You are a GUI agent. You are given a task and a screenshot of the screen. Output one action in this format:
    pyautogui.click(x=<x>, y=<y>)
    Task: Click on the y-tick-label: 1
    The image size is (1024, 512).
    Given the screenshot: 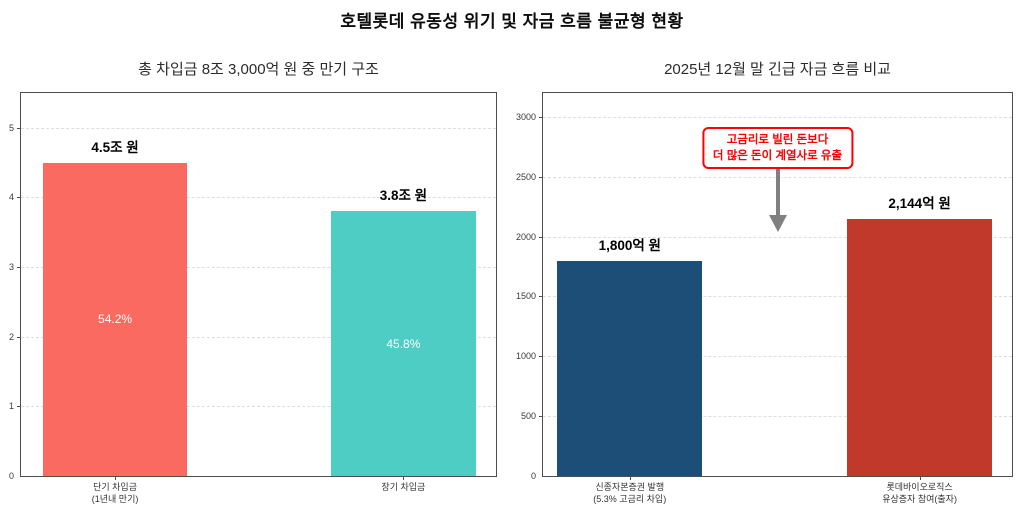 What is the action you would take?
    pyautogui.click(x=11, y=406)
    